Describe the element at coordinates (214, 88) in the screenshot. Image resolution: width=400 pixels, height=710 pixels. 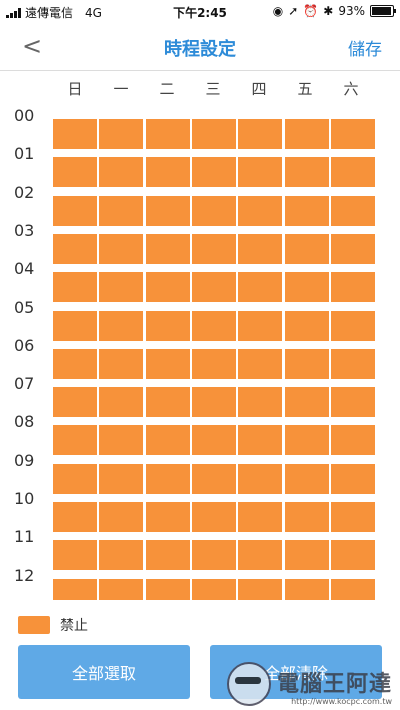
I see `weekday-header: 日一二三四五六` at that location.